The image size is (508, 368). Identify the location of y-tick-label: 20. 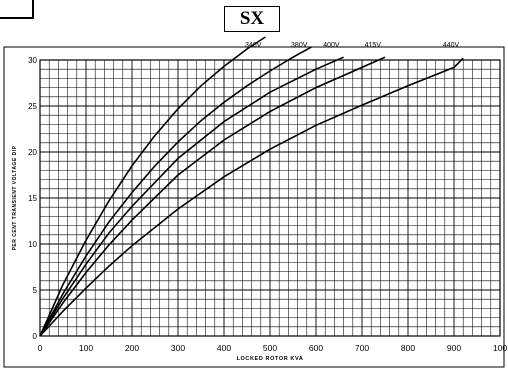
(32, 152).